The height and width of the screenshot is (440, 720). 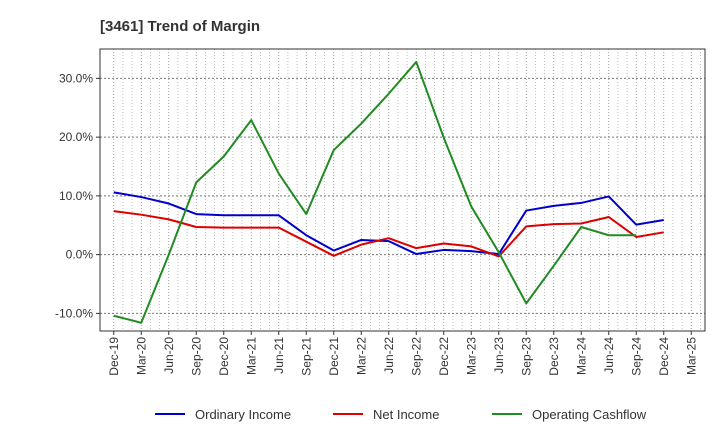 I want to click on x-tick-label: Sep-24, so click(x=636, y=356).